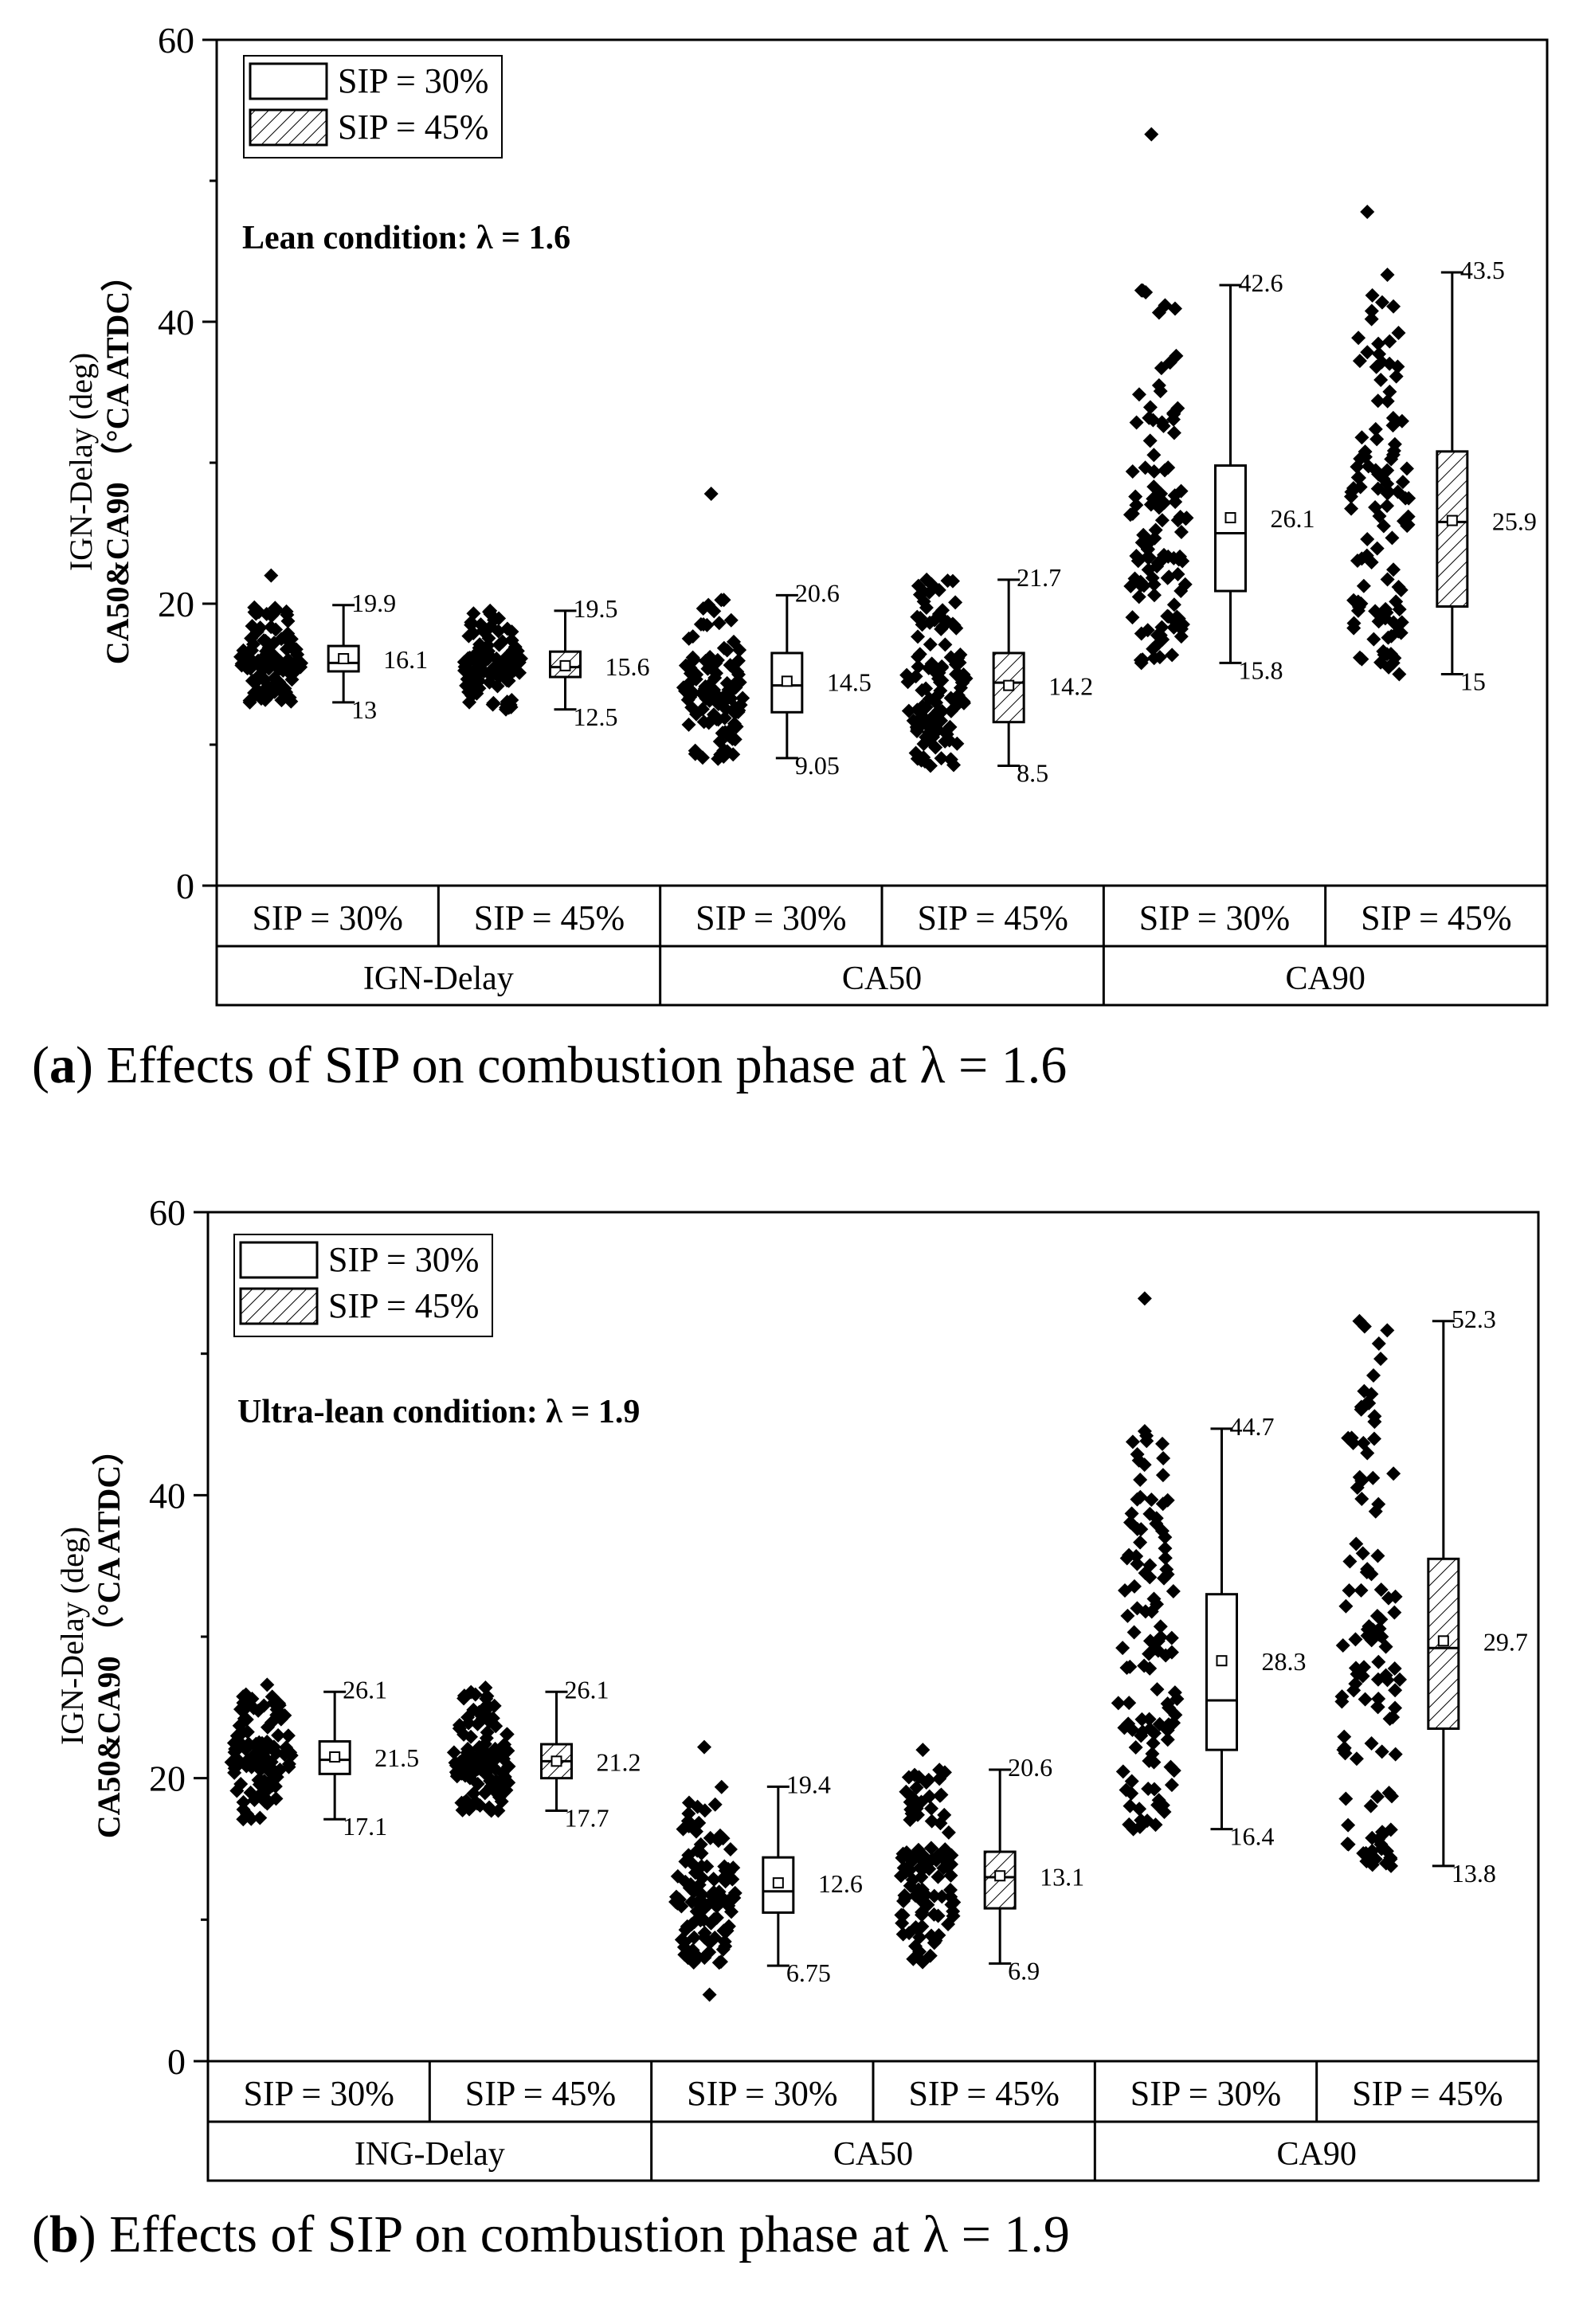 The height and width of the screenshot is (2324, 1579). Describe the element at coordinates (627, 666) in the screenshot. I see `mean-label: 15.6` at that location.